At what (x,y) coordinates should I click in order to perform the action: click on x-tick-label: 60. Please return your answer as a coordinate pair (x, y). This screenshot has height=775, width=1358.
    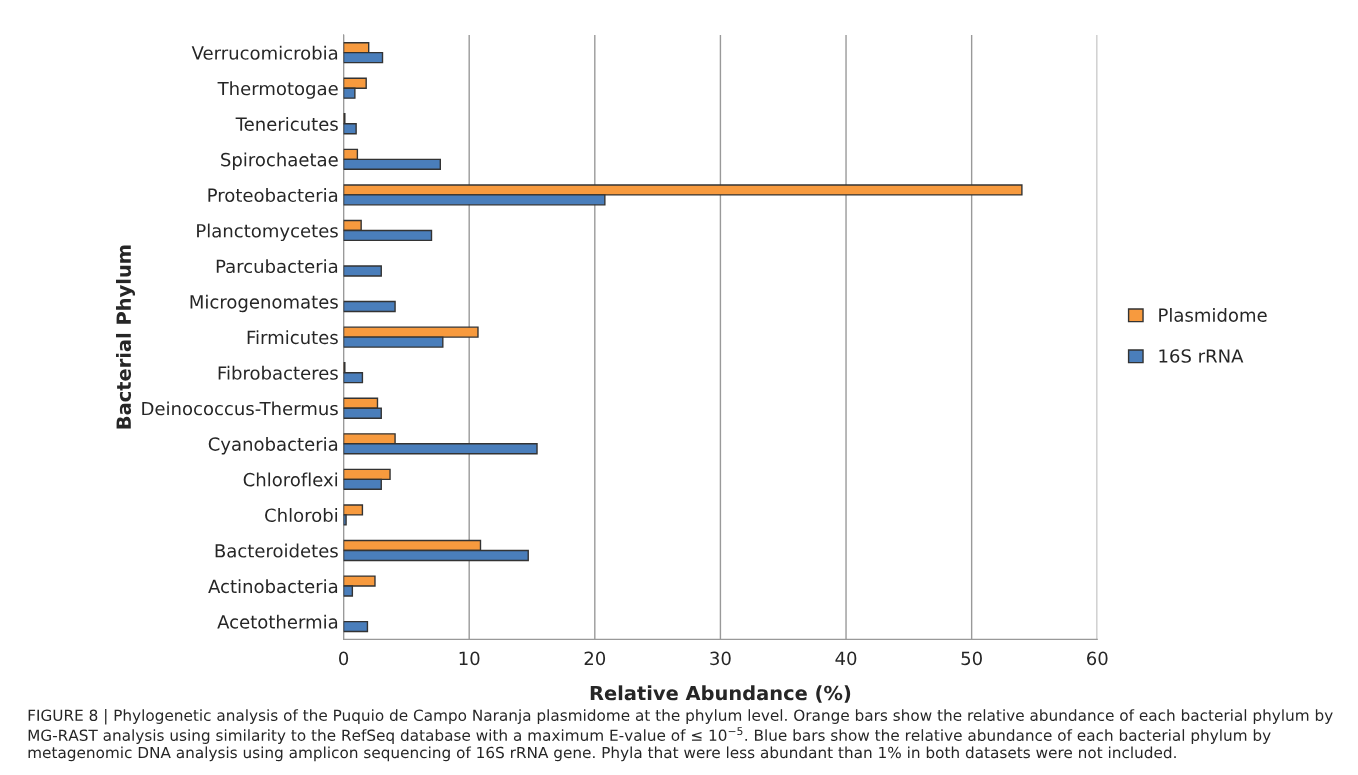
    Looking at the image, I should click on (1097, 658).